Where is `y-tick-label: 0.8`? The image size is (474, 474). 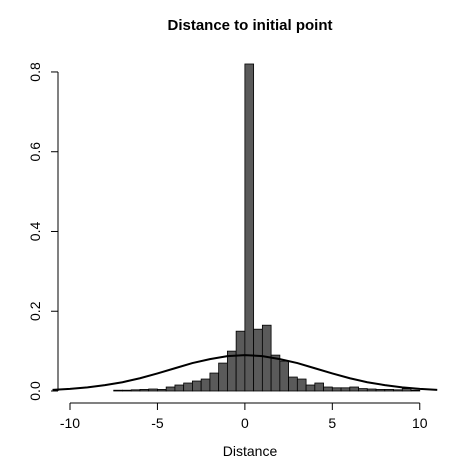
y-tick-label: 0.8 is located at coordinates (35, 72).